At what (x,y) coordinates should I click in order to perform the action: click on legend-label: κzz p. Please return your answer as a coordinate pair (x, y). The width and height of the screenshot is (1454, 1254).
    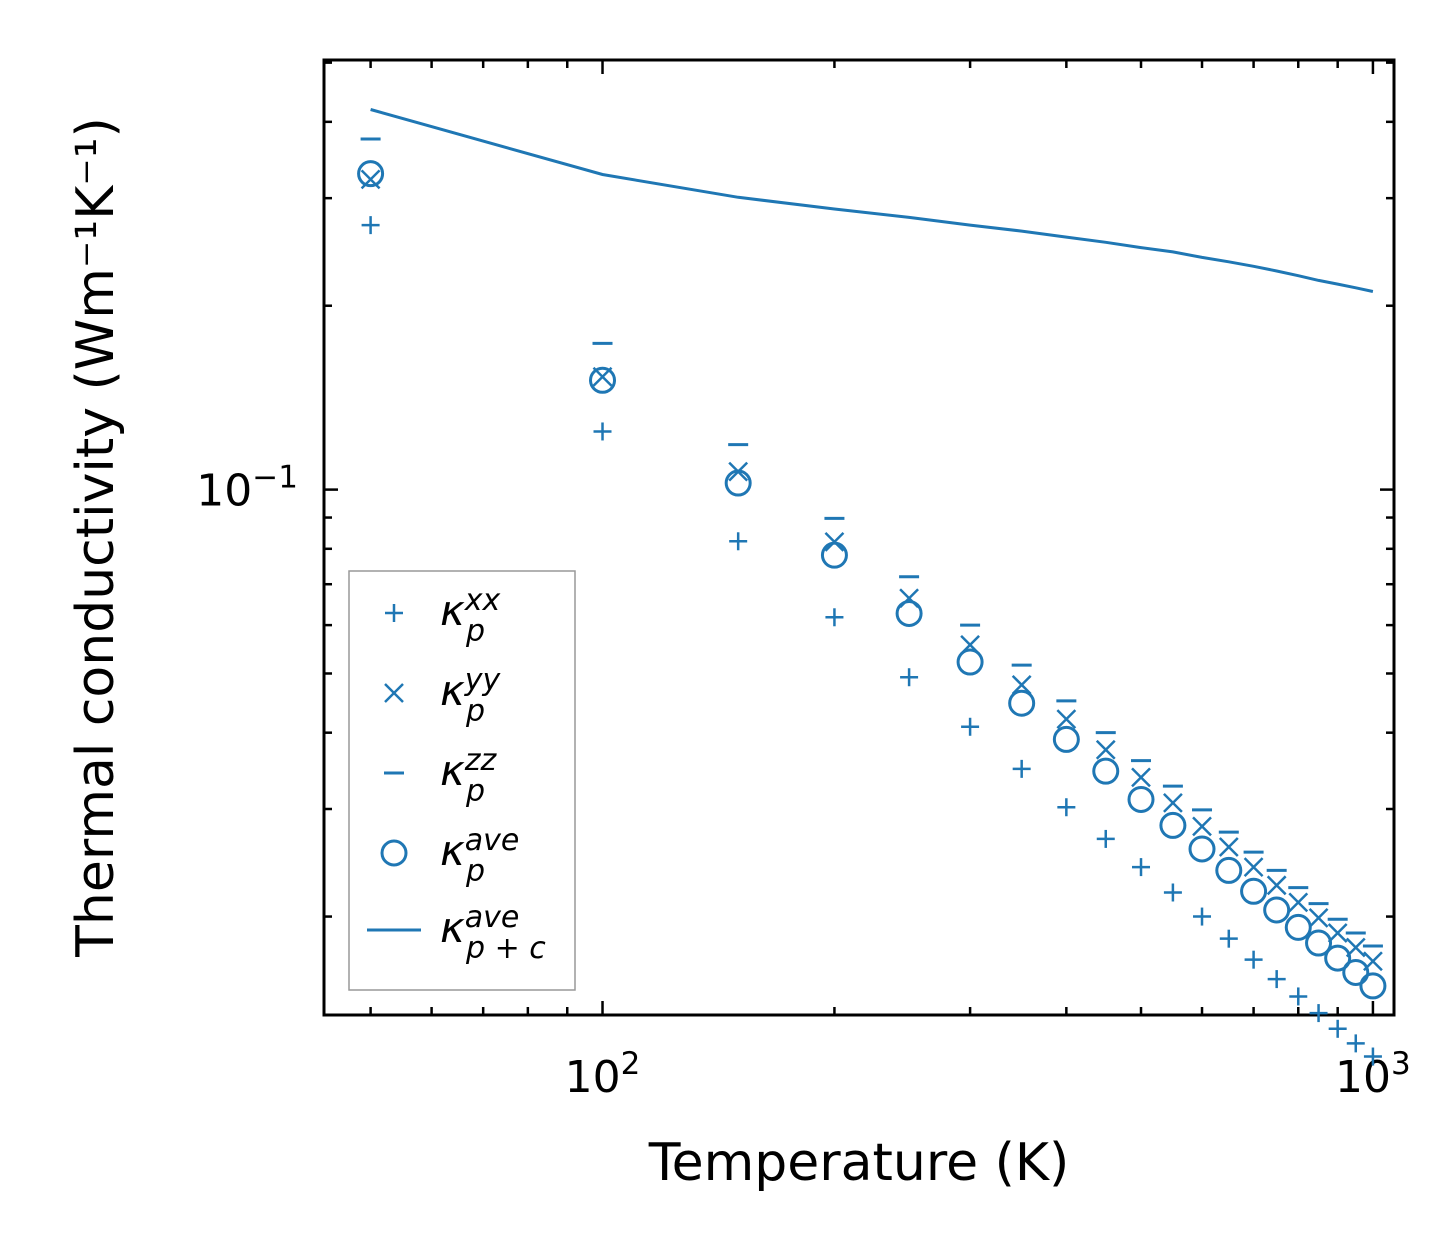
    Looking at the image, I should click on (469, 776).